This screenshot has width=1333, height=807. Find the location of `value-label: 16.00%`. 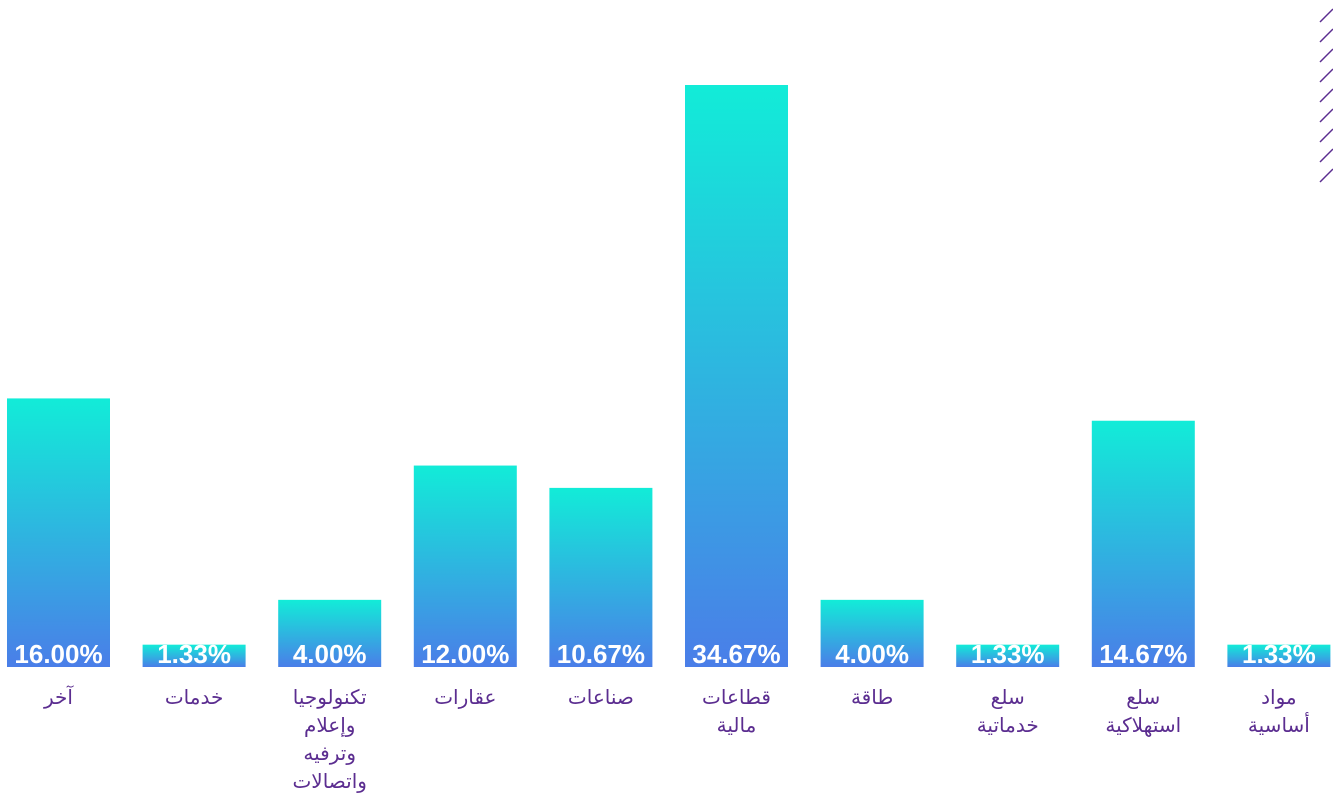

value-label: 16.00% is located at coordinates (58, 654).